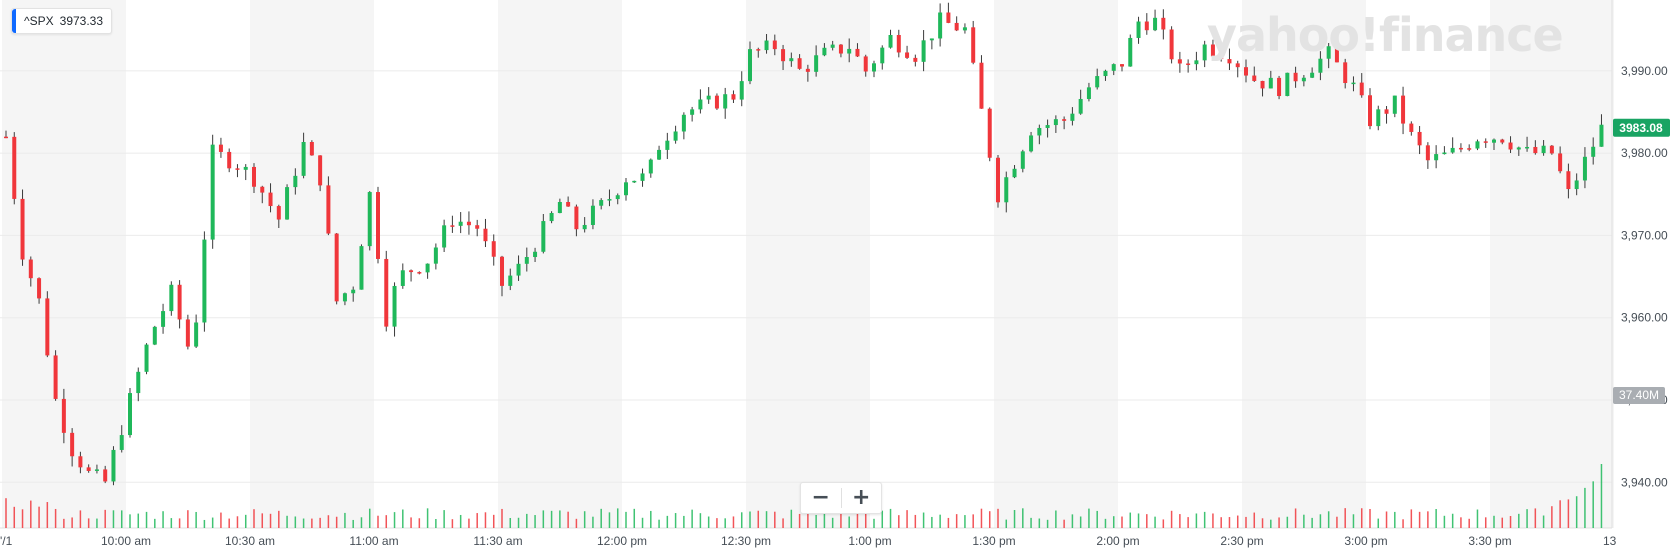 This screenshot has height=553, width=1674. What do you see at coordinates (1641, 128) in the screenshot?
I see `last-price-label: 3983.08` at bounding box center [1641, 128].